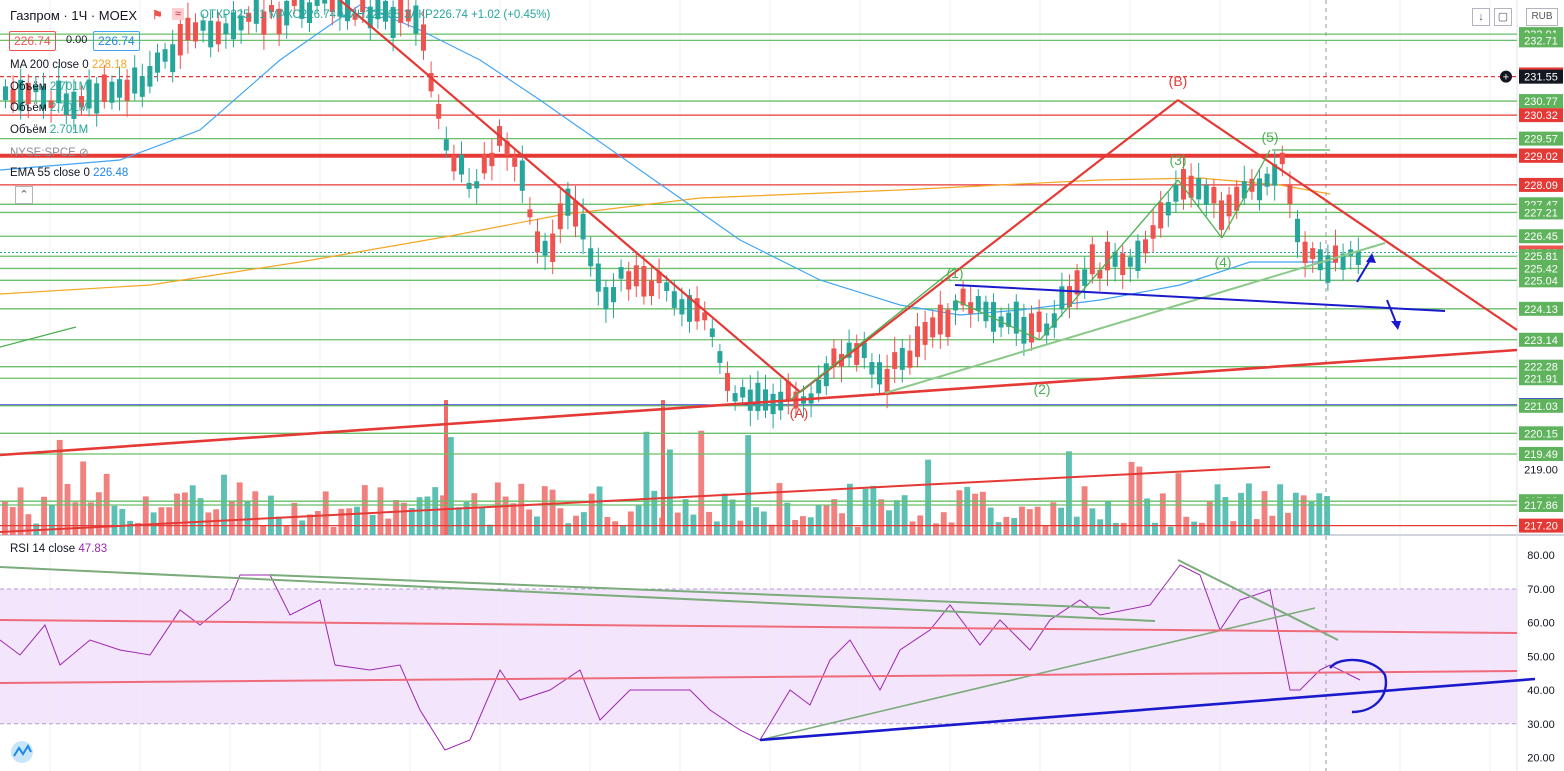 The width and height of the screenshot is (1564, 771). I want to click on ema55-legend: EMA 55 close 0 226.48, so click(69, 173).